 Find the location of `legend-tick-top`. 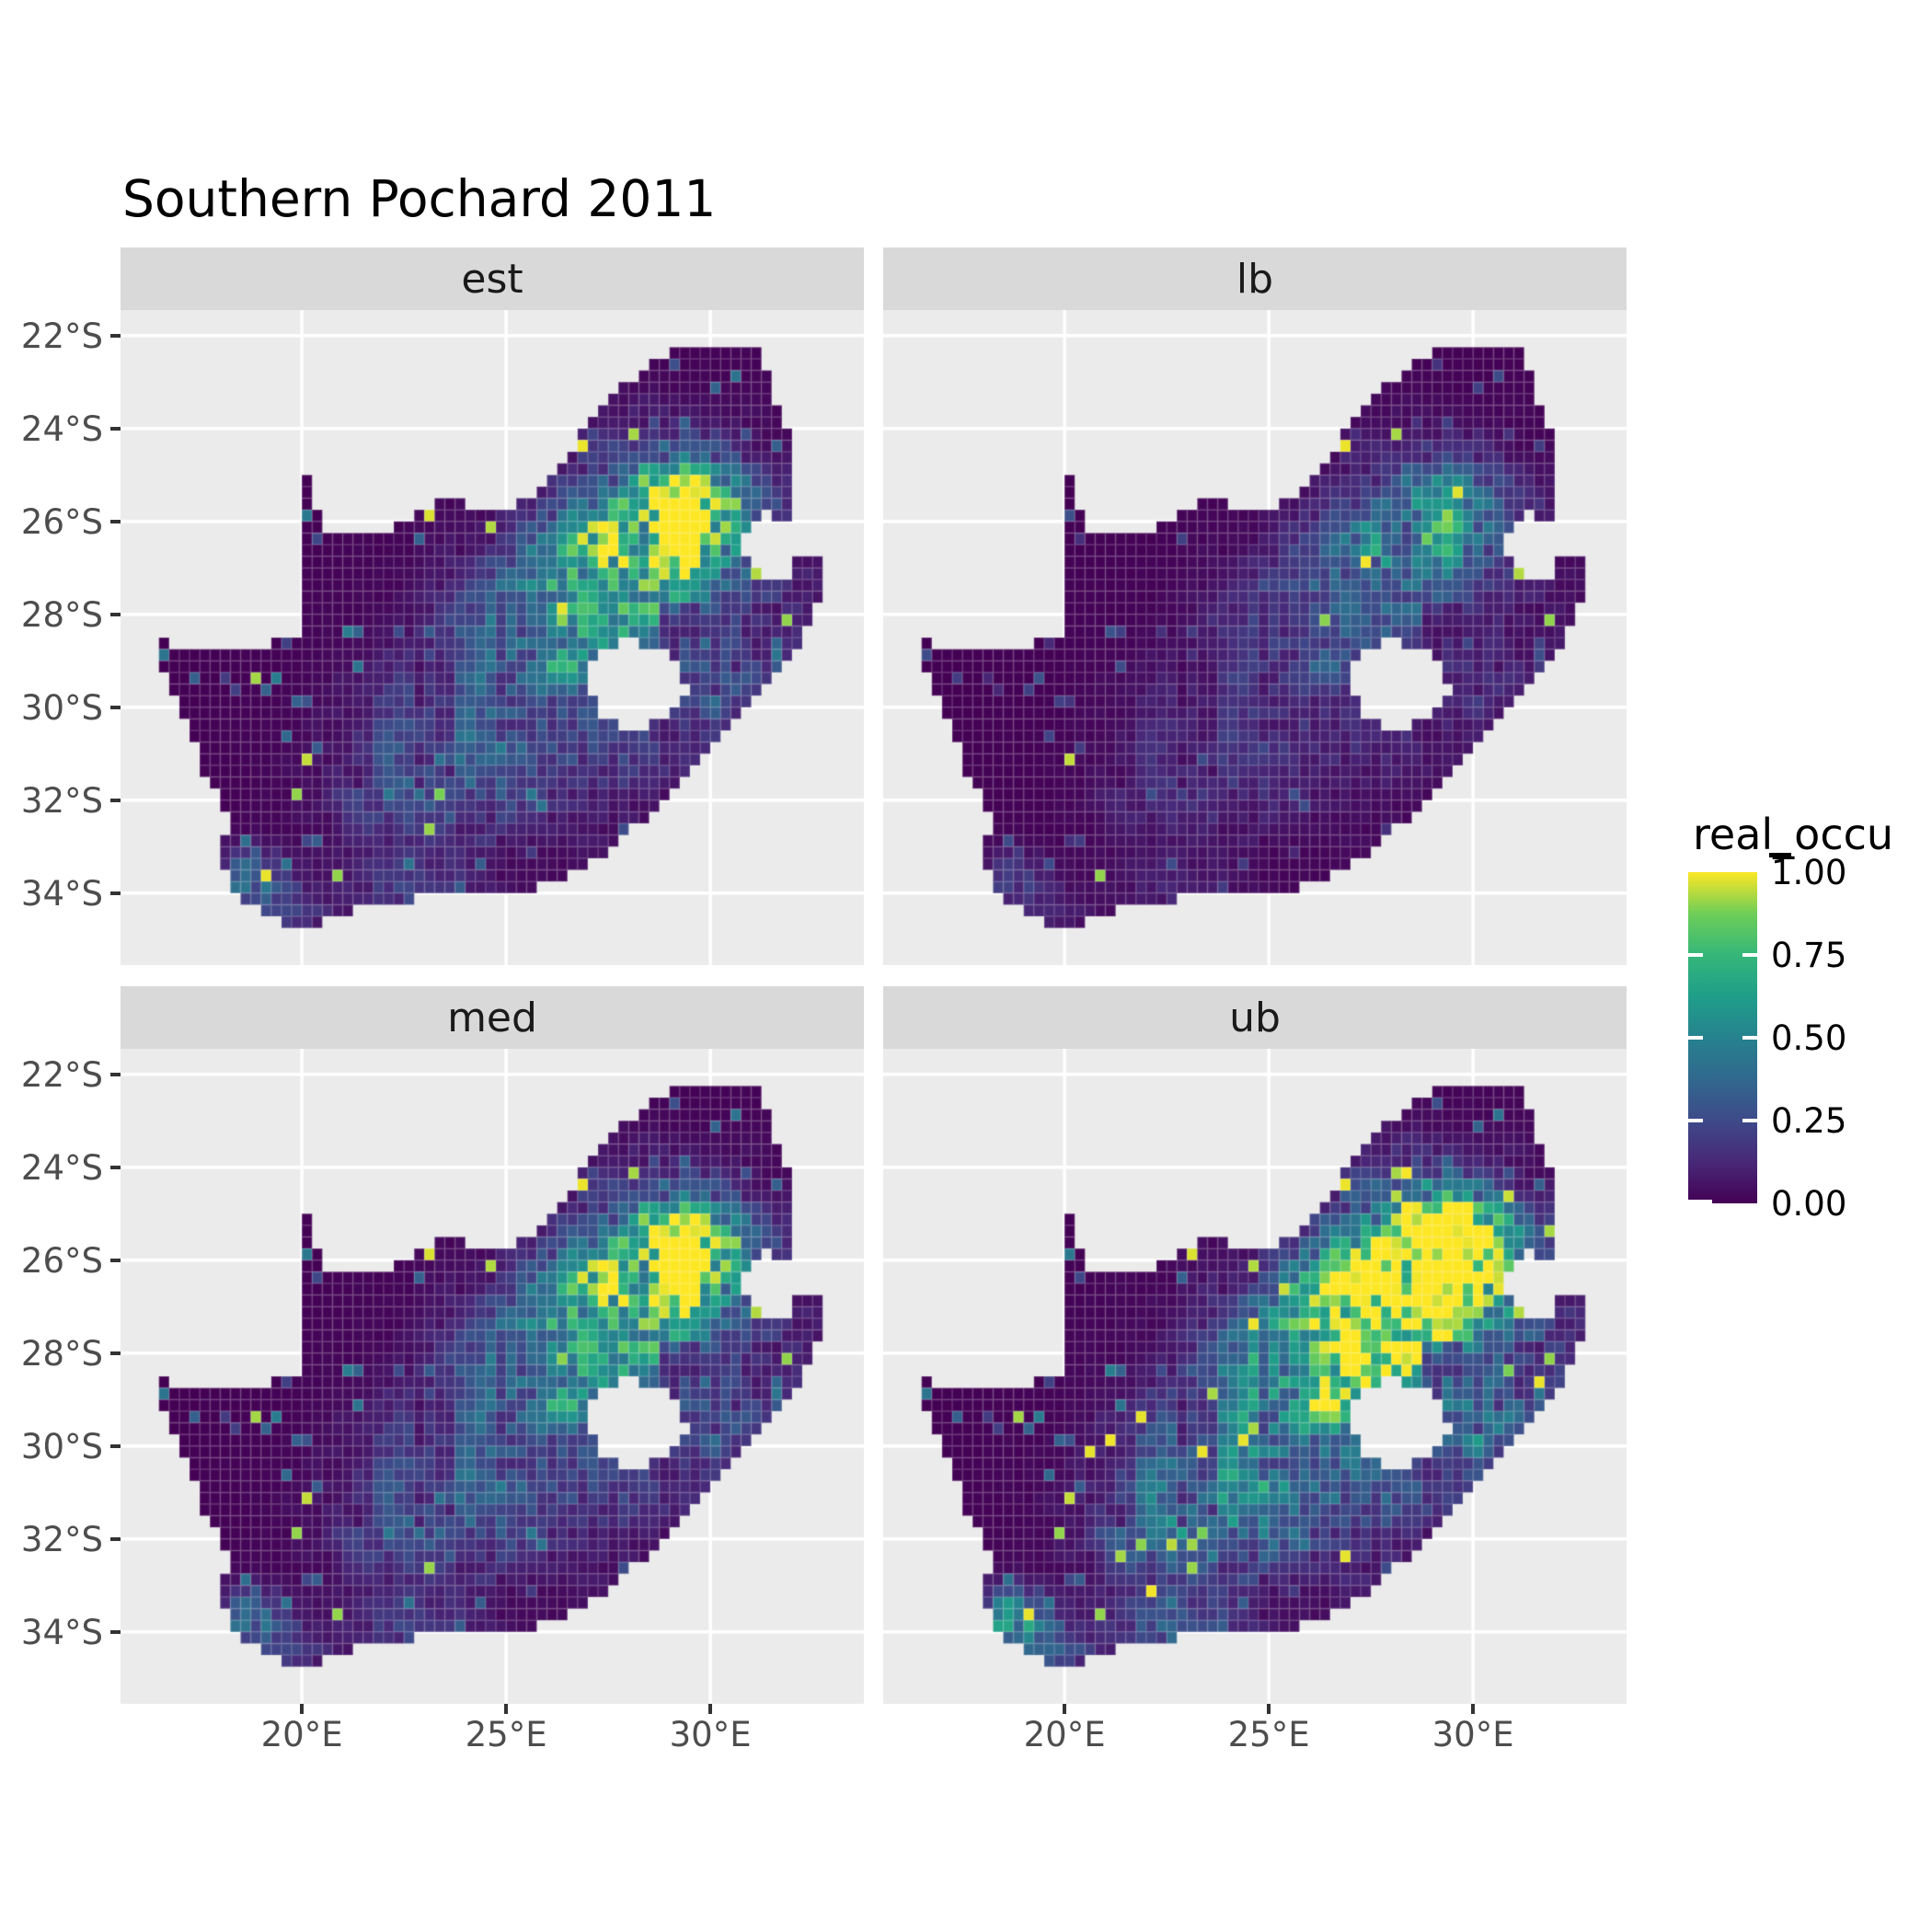

legend-tick-top is located at coordinates (1780, 855).